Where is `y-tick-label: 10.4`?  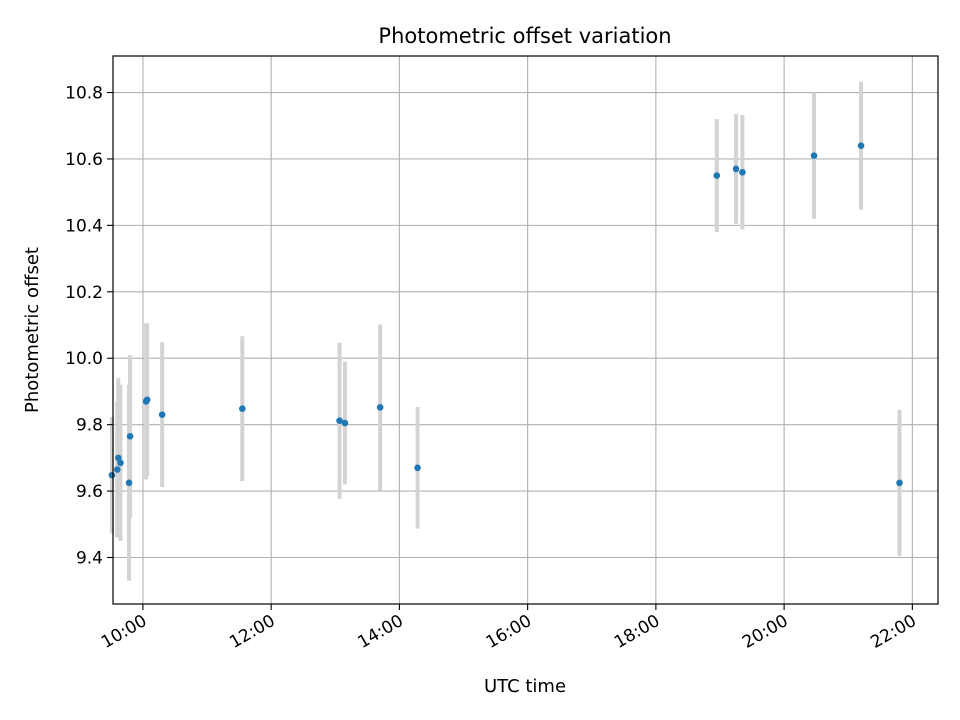
y-tick-label: 10.4 is located at coordinates (84, 226).